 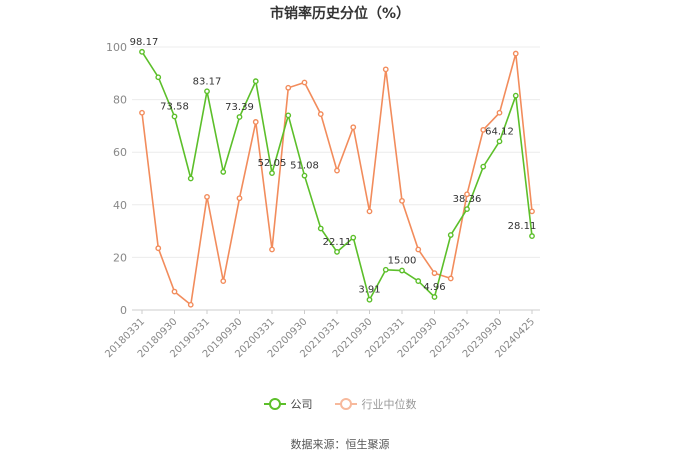 I want to click on y-tick-label: 40, so click(x=120, y=205).